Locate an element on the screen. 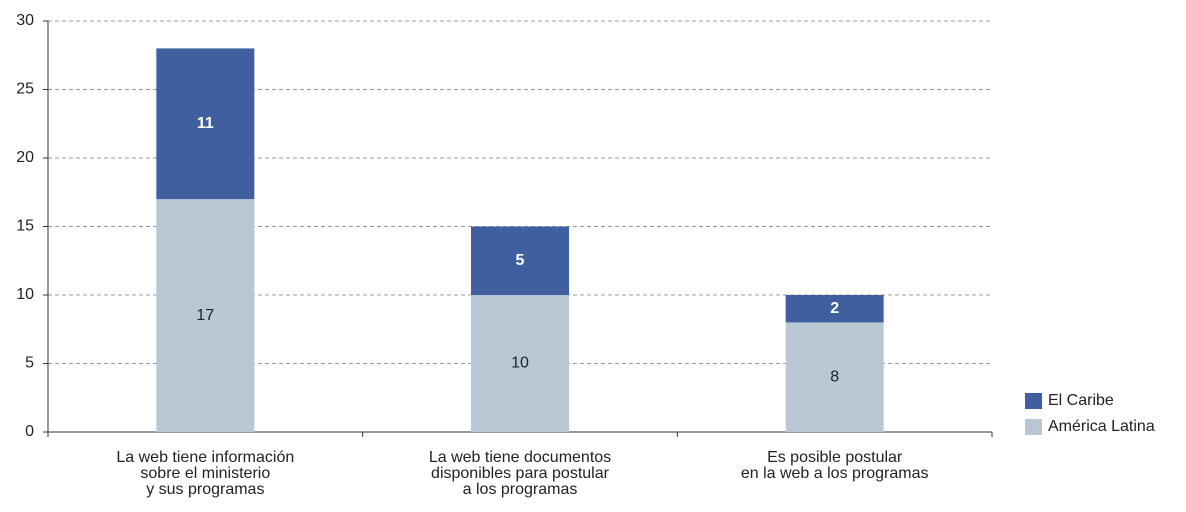 This screenshot has height=512, width=1186. legend-label: El Caribe is located at coordinates (1081, 400).